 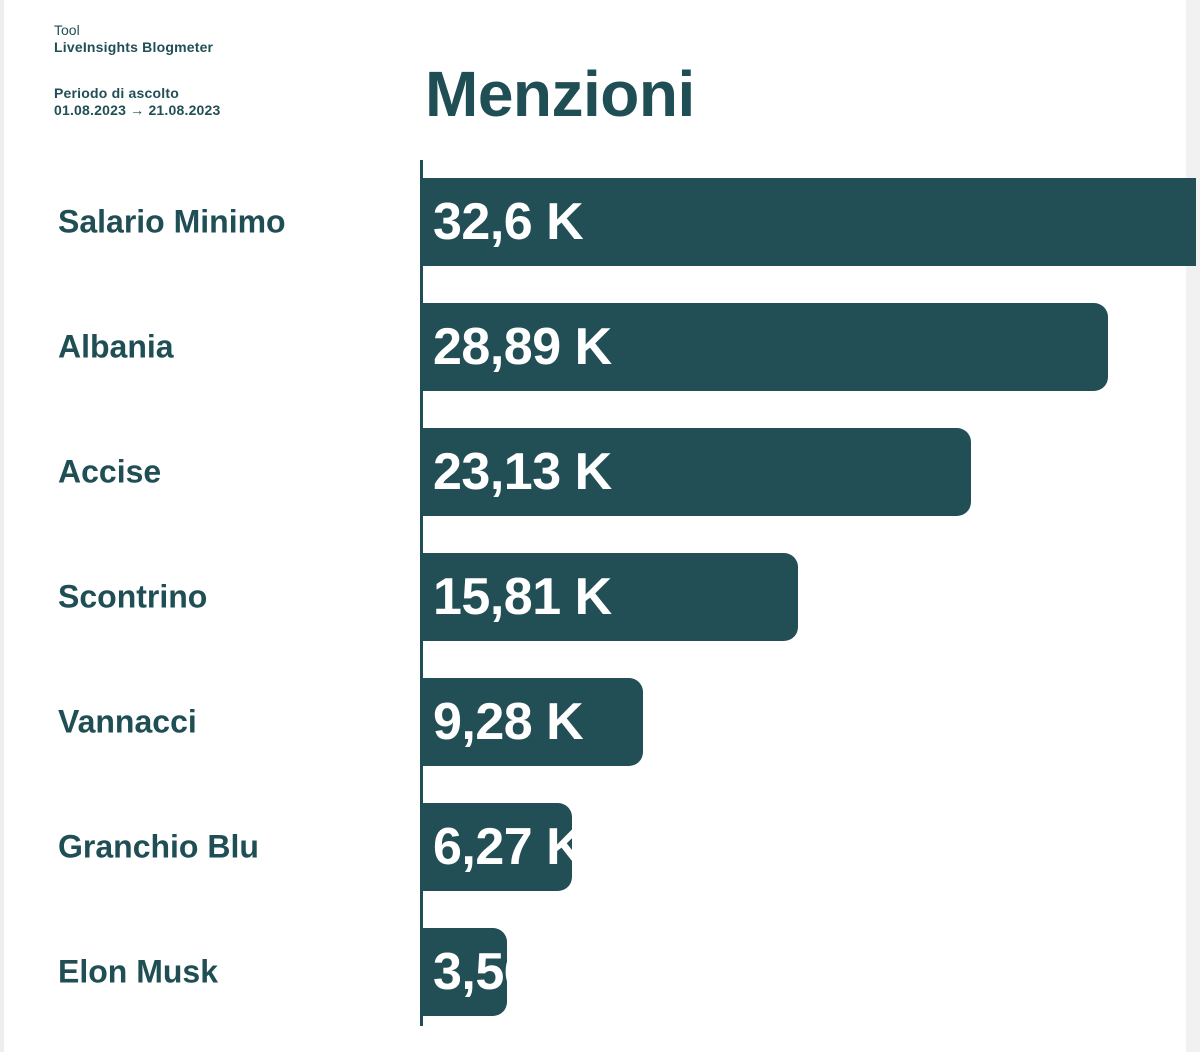 What do you see at coordinates (522, 597) in the screenshot?
I see `bar-value-label: 15,81 K` at bounding box center [522, 597].